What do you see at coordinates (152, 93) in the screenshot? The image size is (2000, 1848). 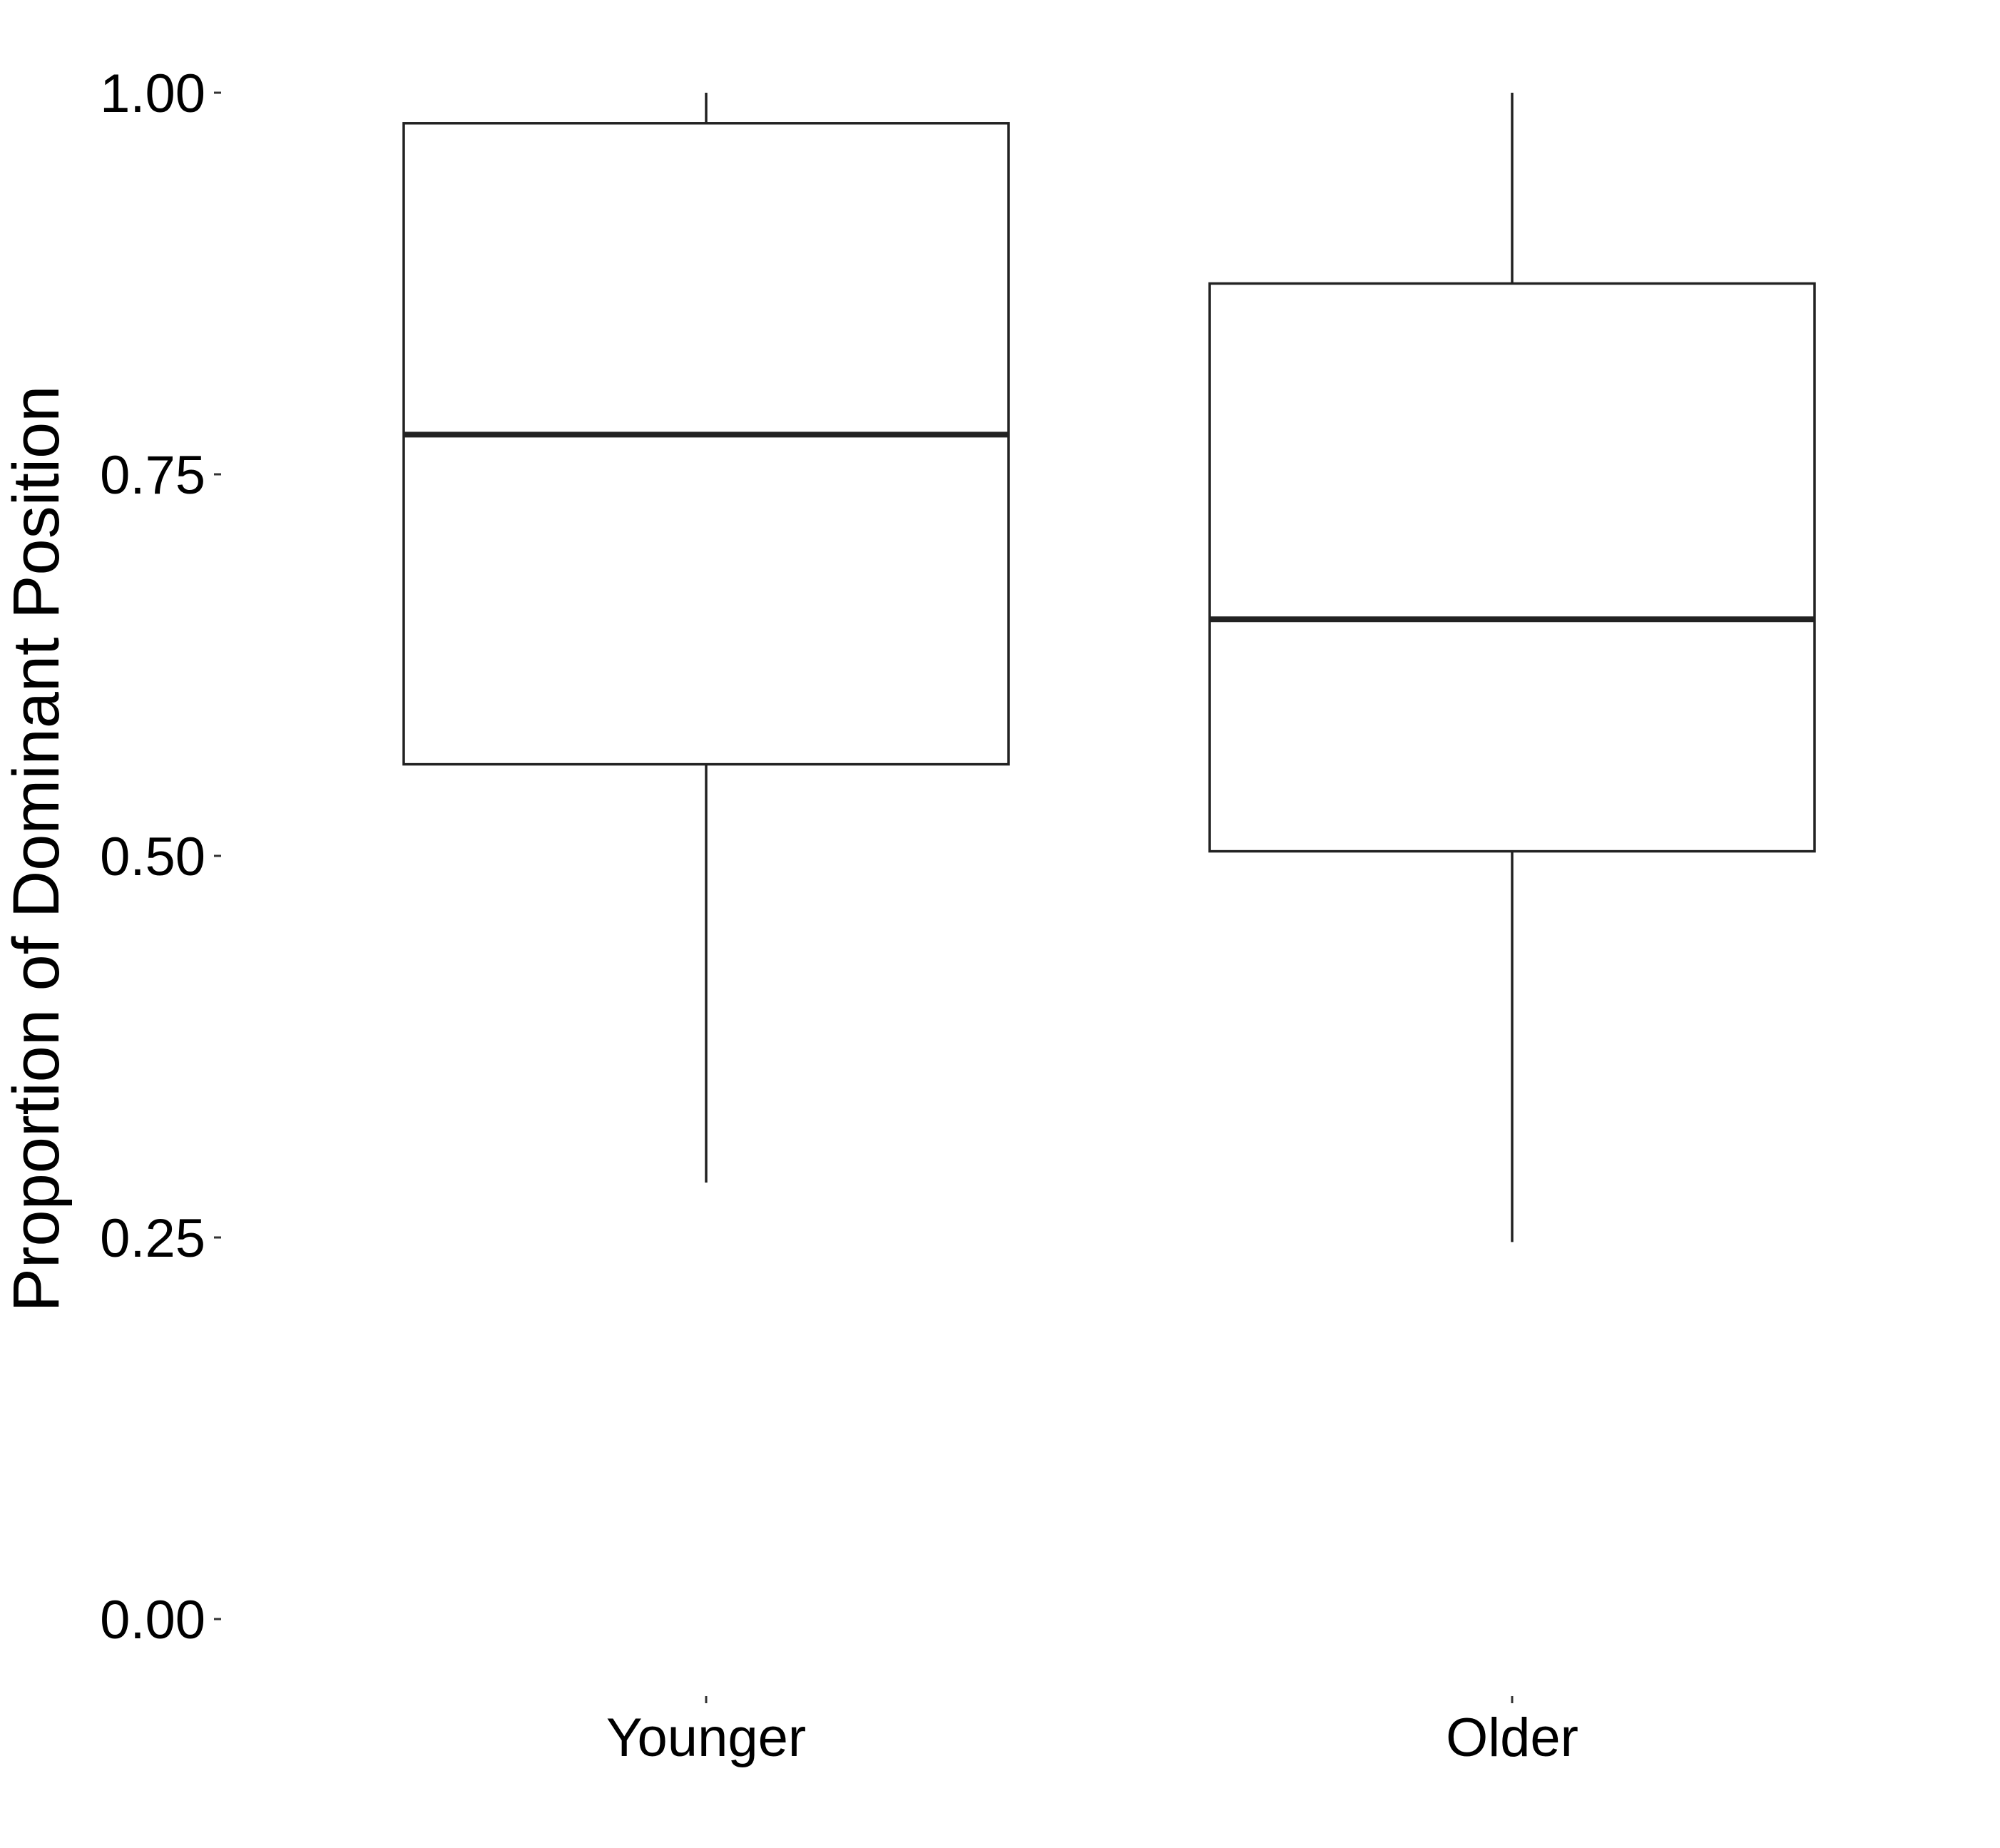 I see `y-tick-label: 1.00` at bounding box center [152, 93].